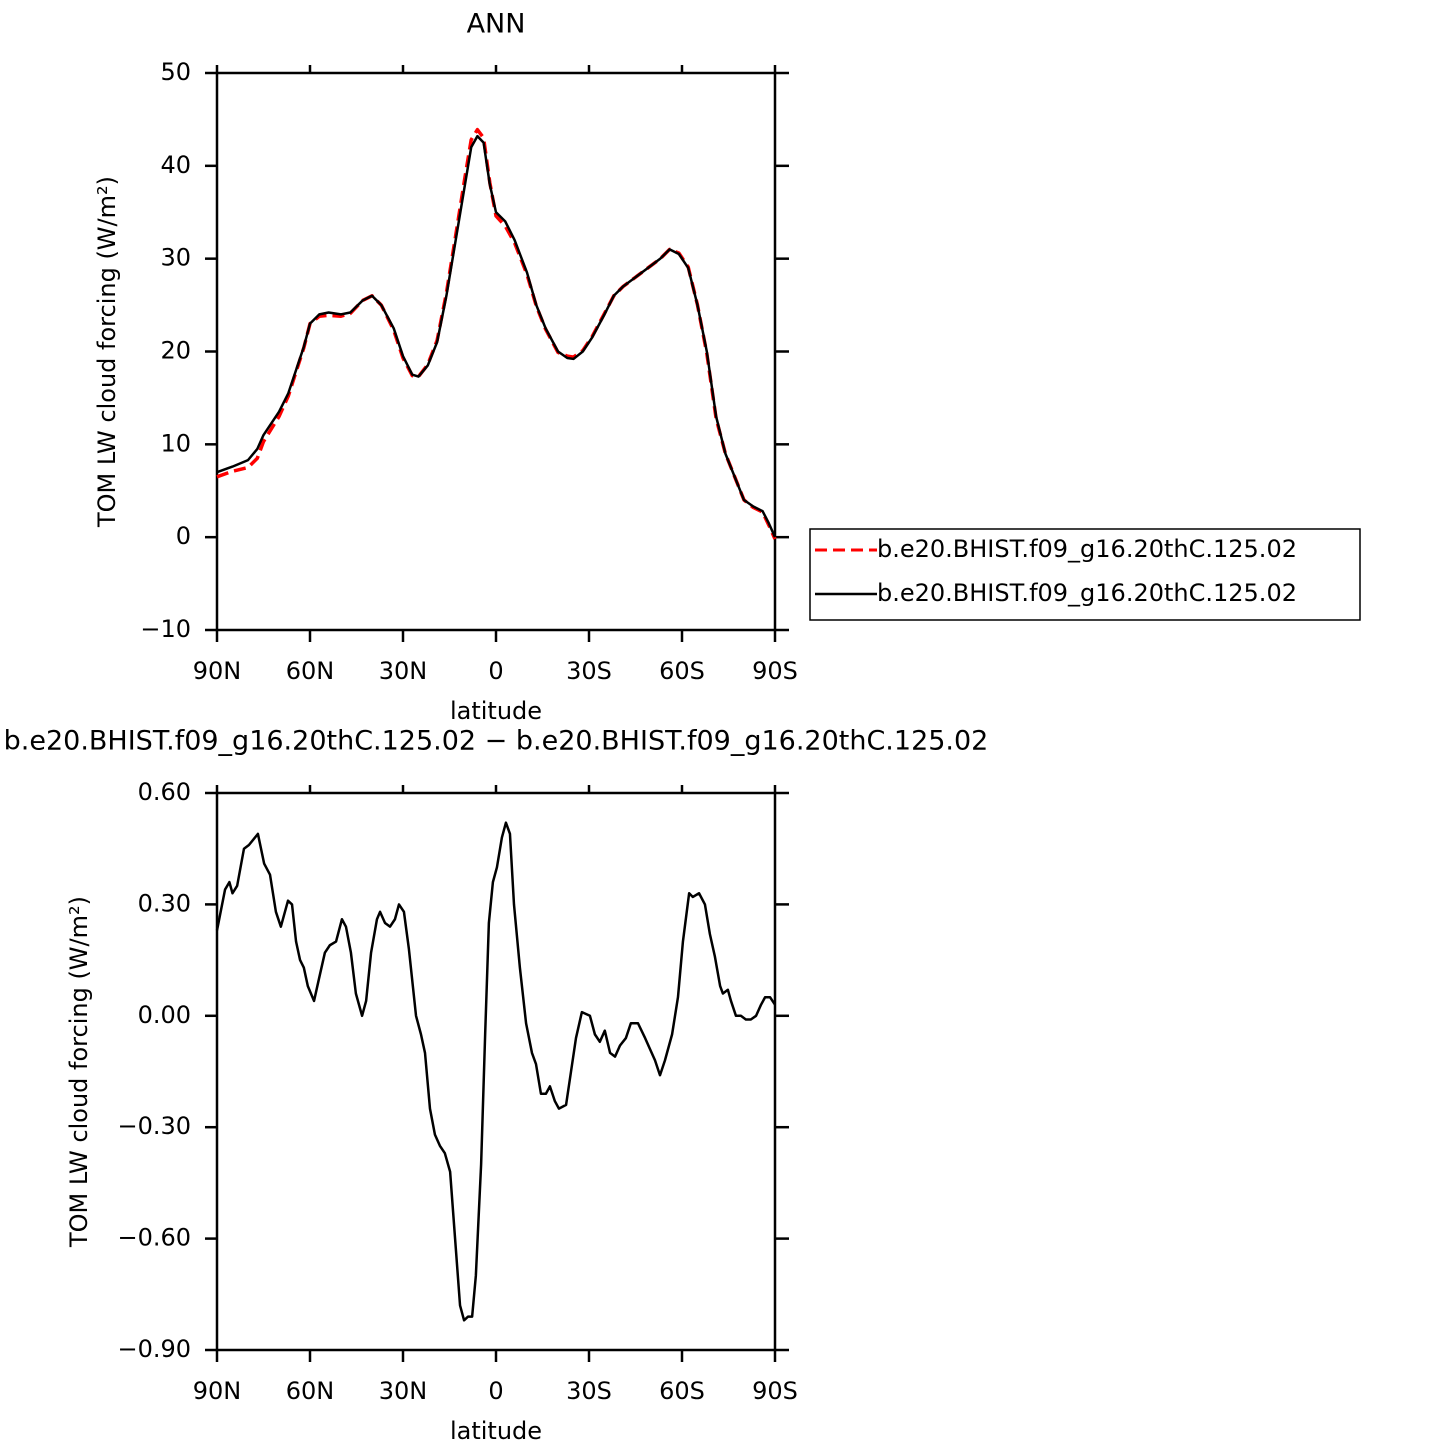 The image size is (1452, 1452). What do you see at coordinates (175, 72) in the screenshot?
I see `y-tick-label: 50` at bounding box center [175, 72].